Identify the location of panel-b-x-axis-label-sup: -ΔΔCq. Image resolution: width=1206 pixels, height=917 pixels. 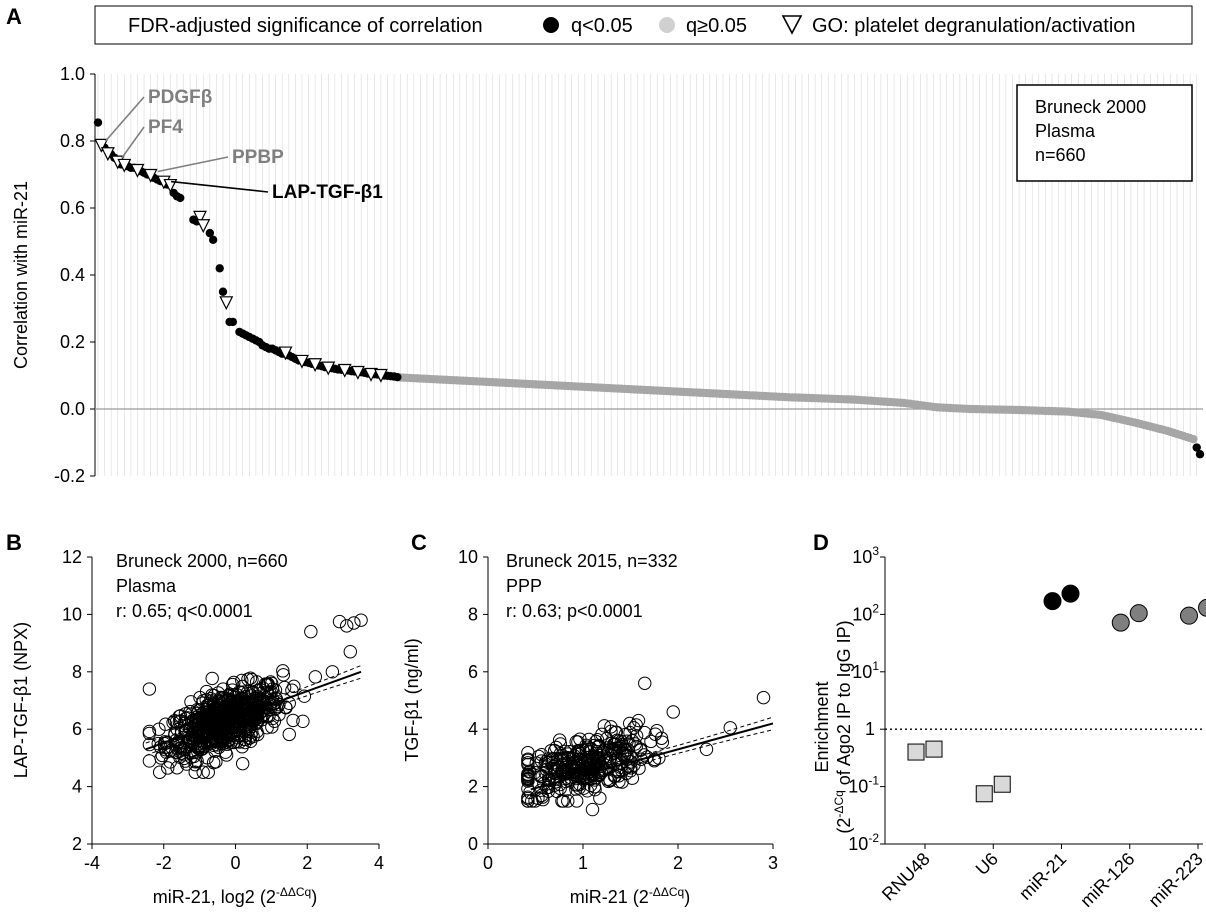
(293, 892).